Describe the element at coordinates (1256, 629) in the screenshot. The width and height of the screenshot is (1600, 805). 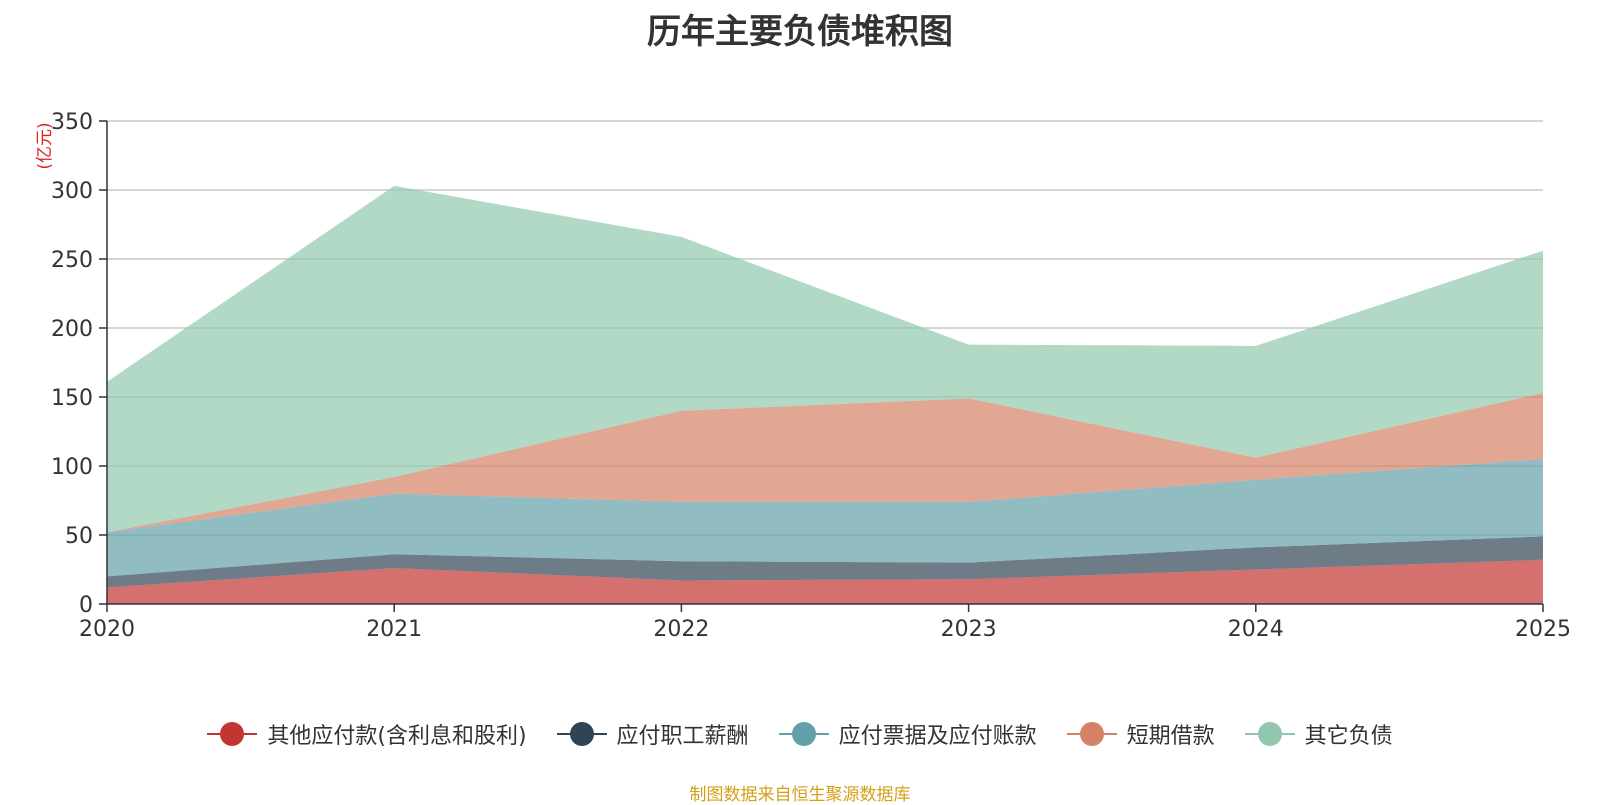
I see `x-tick-label: 2024` at that location.